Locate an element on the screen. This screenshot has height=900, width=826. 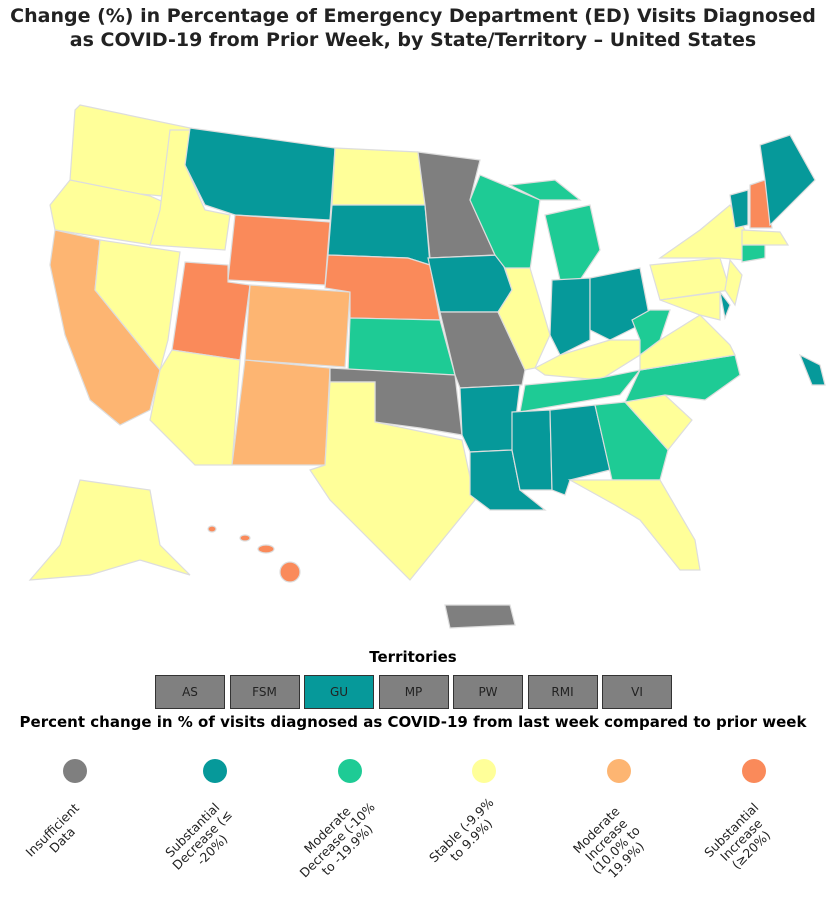
territory-box: GU is located at coordinates (339, 692).